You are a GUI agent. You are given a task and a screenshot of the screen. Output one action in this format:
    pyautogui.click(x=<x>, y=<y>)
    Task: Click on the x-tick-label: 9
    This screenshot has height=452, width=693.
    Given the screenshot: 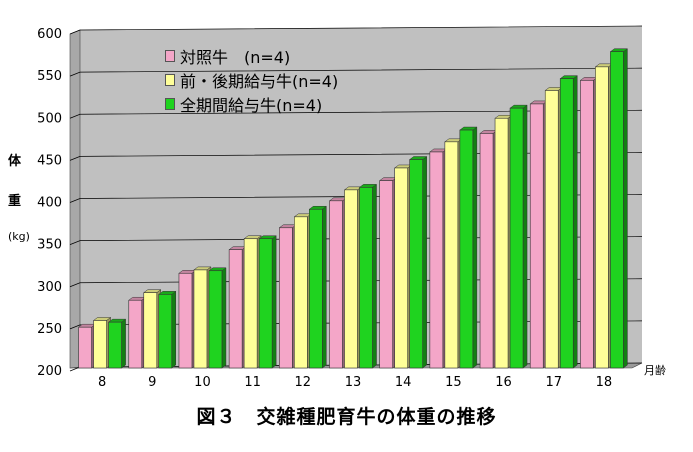 What is the action you would take?
    pyautogui.click(x=152, y=382)
    